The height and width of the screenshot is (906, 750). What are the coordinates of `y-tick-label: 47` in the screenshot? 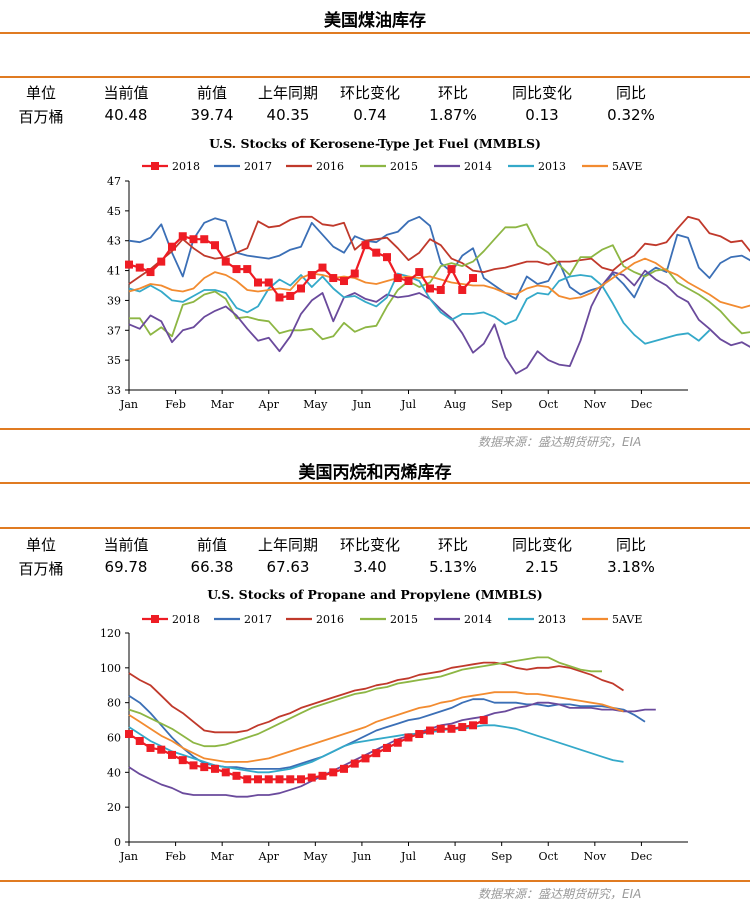 It's located at (114, 181).